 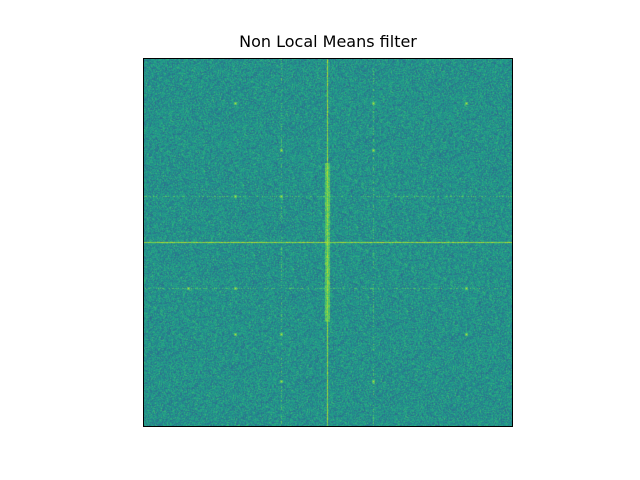 I want to click on plot-title: Non Local Means filter, so click(x=328, y=41).